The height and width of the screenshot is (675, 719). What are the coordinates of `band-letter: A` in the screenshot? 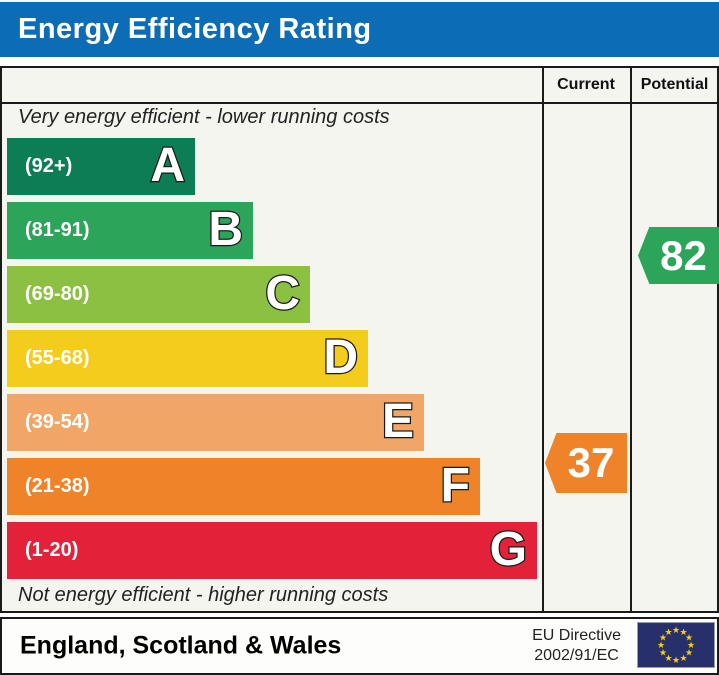 It's located at (167, 165).